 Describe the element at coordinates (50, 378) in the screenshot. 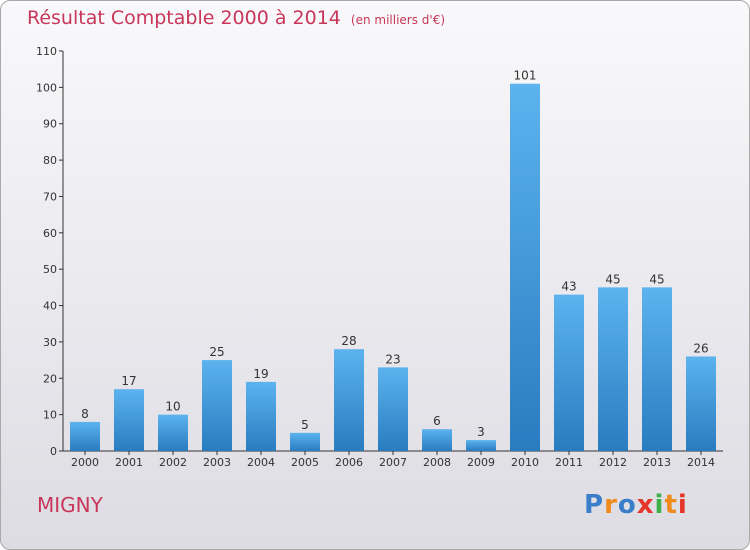

I see `y-tick-label: 20` at that location.